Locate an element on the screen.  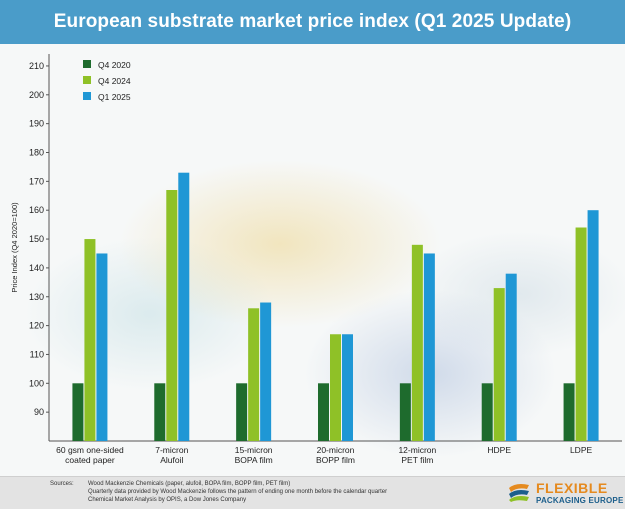
logo-tagline: PACKAGING EUROPE is located at coordinates (580, 500).